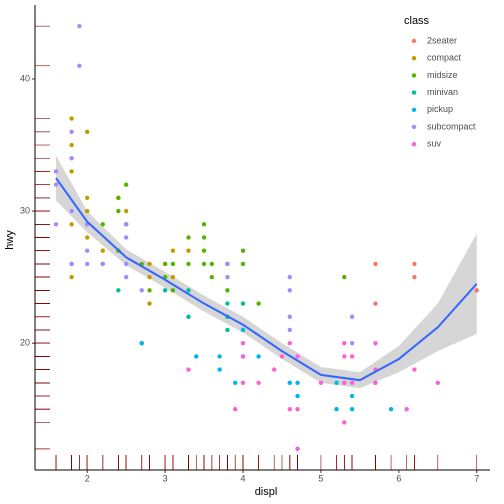 This screenshot has height=504, width=504. What do you see at coordinates (165, 478) in the screenshot?
I see `x-tick-label: 3` at bounding box center [165, 478].